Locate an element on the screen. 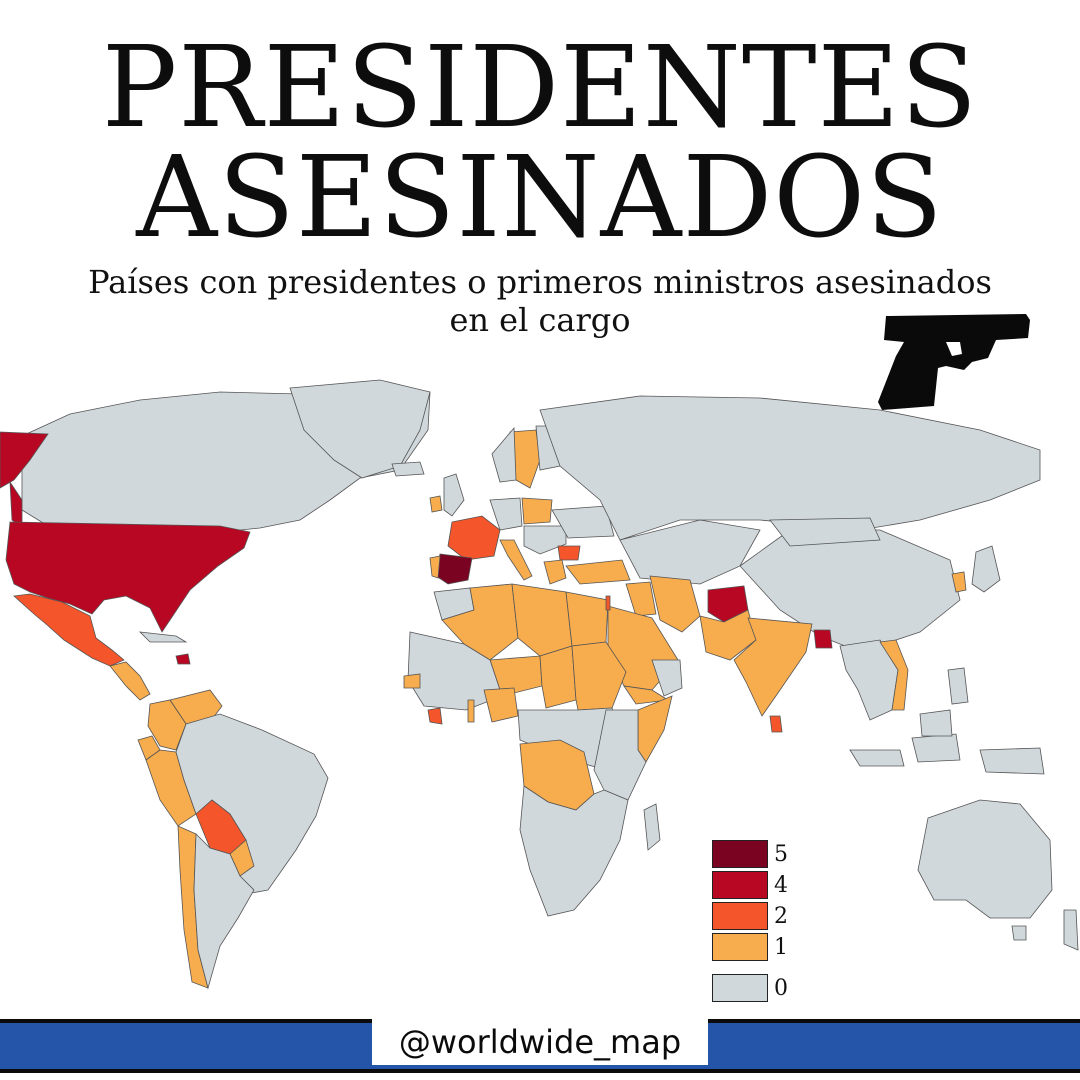  region-colombia is located at coordinates (167, 725).